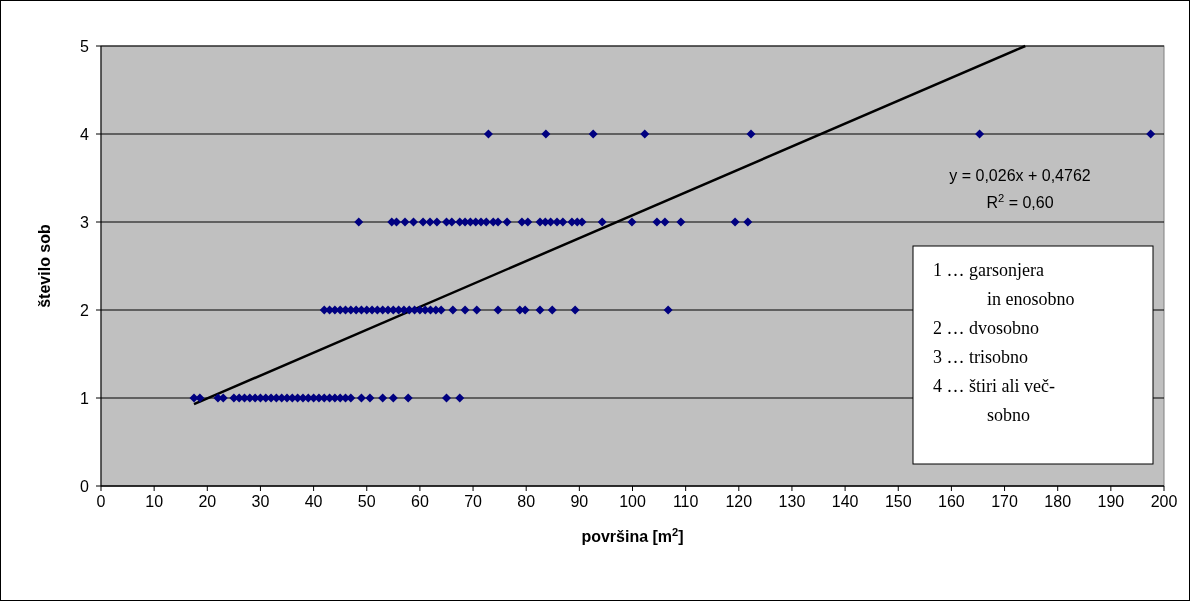 This screenshot has height=601, width=1190. What do you see at coordinates (1164, 501) in the screenshot?
I see `x-tick-label: 200` at bounding box center [1164, 501].